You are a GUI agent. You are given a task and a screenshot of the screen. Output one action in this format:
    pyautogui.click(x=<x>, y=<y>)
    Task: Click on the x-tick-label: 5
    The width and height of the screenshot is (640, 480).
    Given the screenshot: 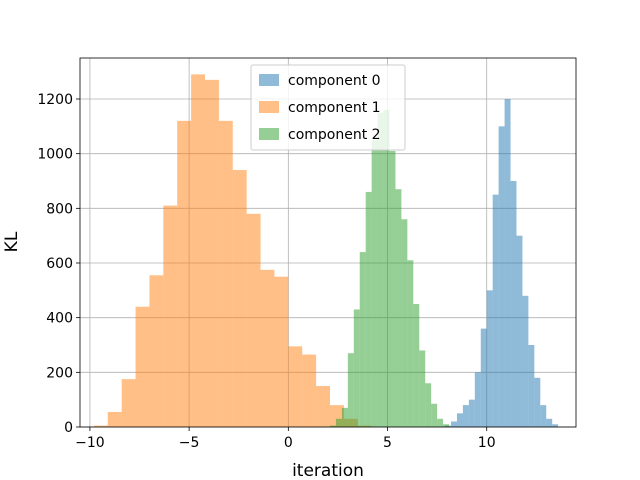 What is the action you would take?
    pyautogui.click(x=387, y=443)
    